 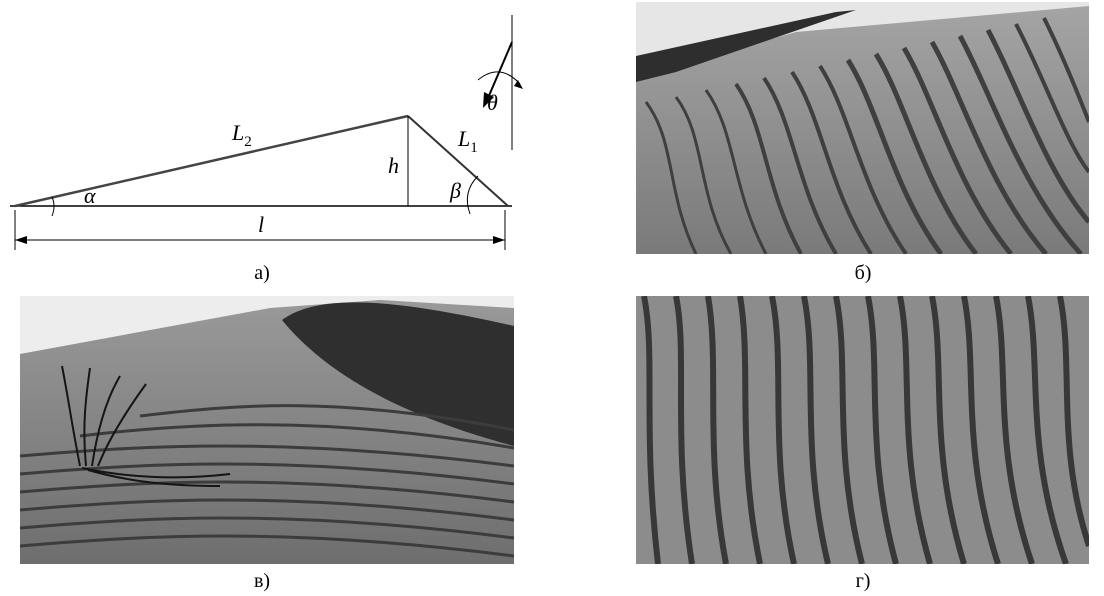 What do you see at coordinates (398, 374) in the screenshot?
I see `dune-slip-face-shadow` at bounding box center [398, 374].